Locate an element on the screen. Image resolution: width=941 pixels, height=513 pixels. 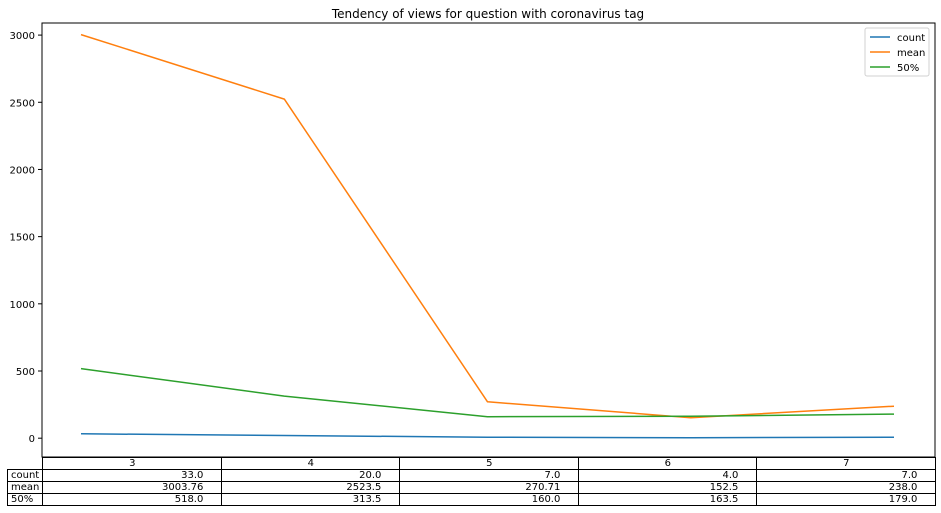
table-cell: 270.71 is located at coordinates (489, 487).